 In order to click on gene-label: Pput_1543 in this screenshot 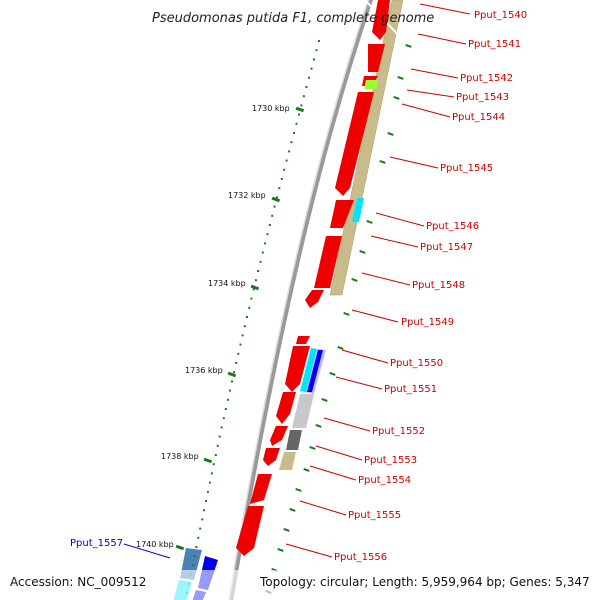, I will do `click(482, 97)`.